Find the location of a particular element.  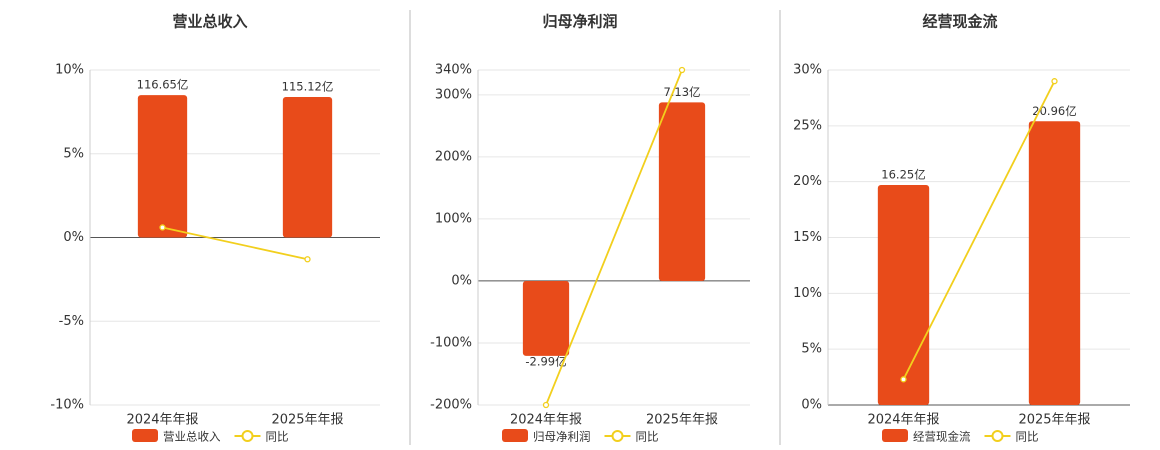

value-label: 16.25亿 is located at coordinates (903, 175).